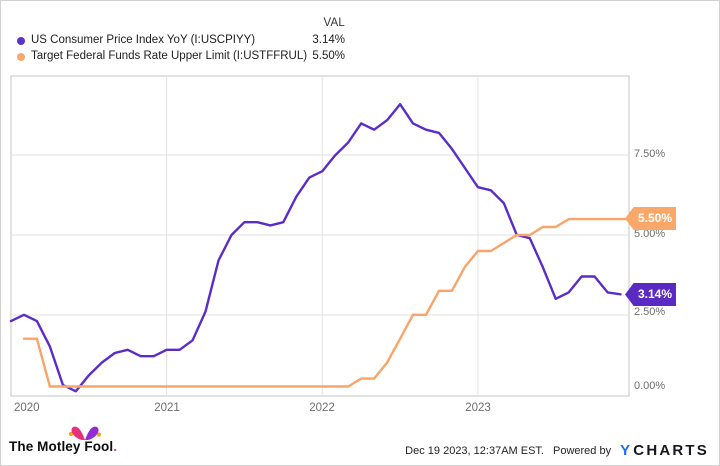  I want to click on ycharts-logo: YCHARTS, so click(664, 450).